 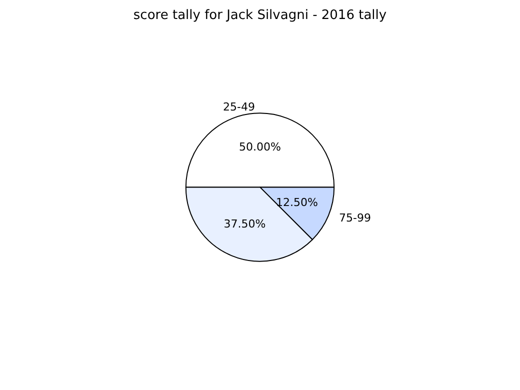 What do you see at coordinates (245, 224) in the screenshot?
I see `data-label: 37.50%` at bounding box center [245, 224].